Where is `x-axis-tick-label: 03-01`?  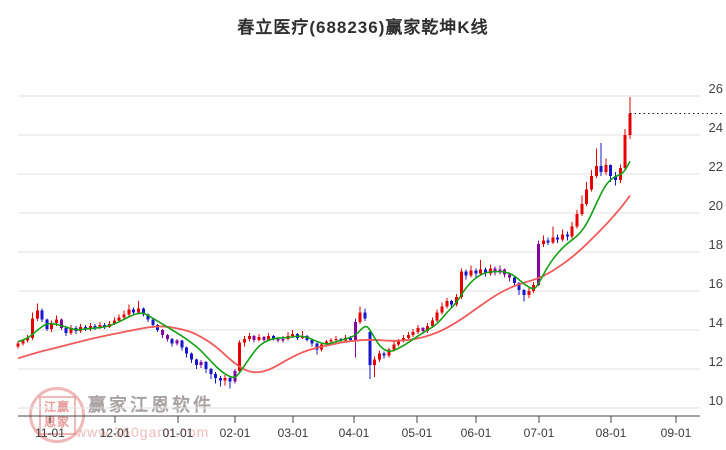
x-axis-tick-label: 03-01 is located at coordinates (293, 433).